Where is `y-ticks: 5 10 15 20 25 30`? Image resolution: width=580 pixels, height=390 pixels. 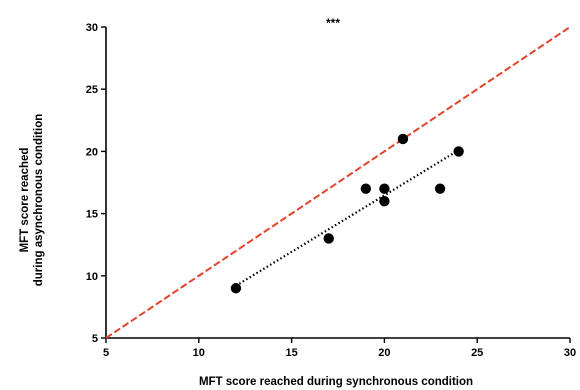 y-ticks: 5 10 15 20 25 30 is located at coordinates (96, 183).